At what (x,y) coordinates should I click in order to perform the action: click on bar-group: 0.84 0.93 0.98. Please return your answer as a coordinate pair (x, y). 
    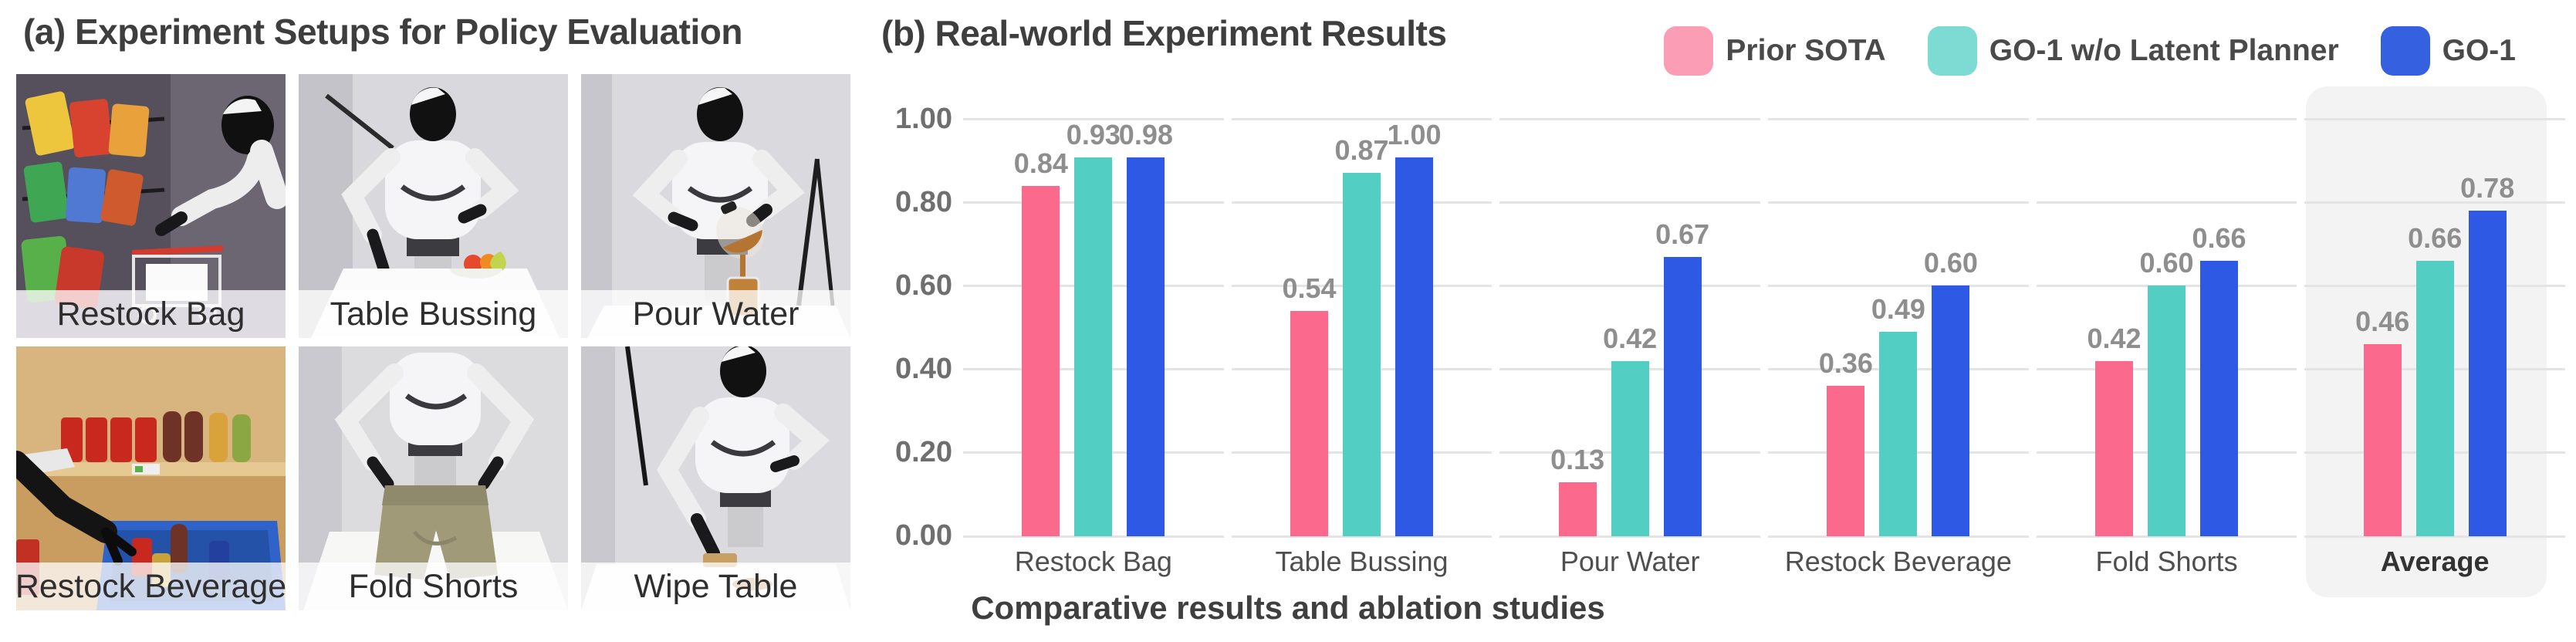
    Looking at the image, I should click on (1093, 327).